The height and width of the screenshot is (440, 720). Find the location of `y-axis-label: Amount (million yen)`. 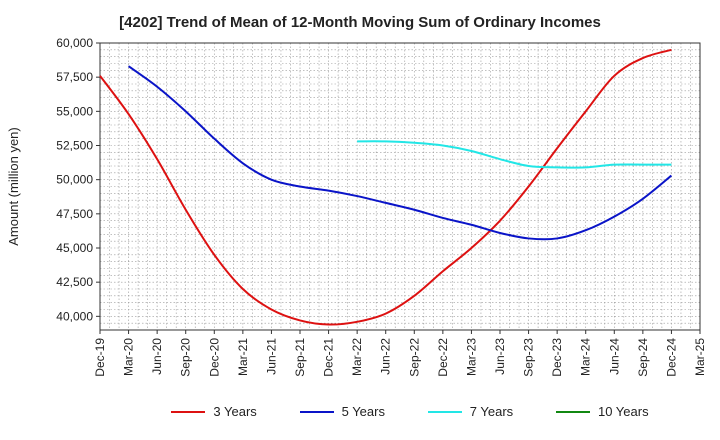

y-axis-label: Amount (million yen) is located at coordinates (13, 186).